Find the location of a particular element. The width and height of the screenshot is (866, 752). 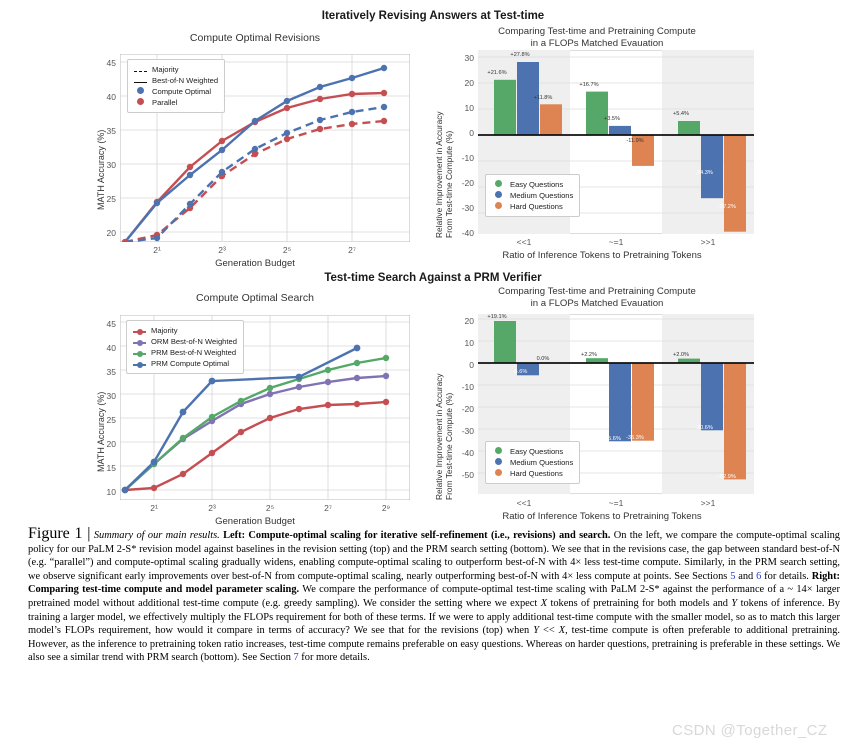

caption-var-x-1: X is located at coordinates (544, 603).